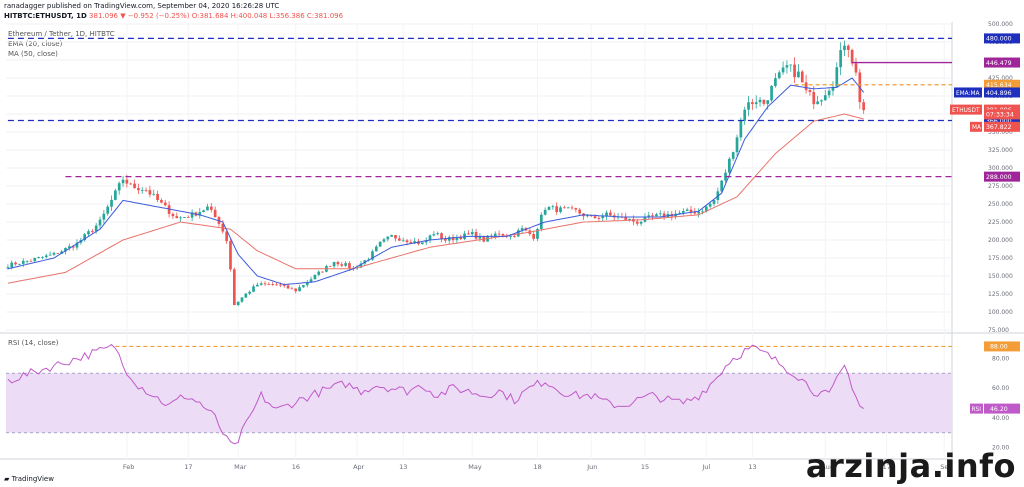 The image size is (1024, 487). I want to click on tradingview-logo: ▰ TradingView, so click(29, 479).